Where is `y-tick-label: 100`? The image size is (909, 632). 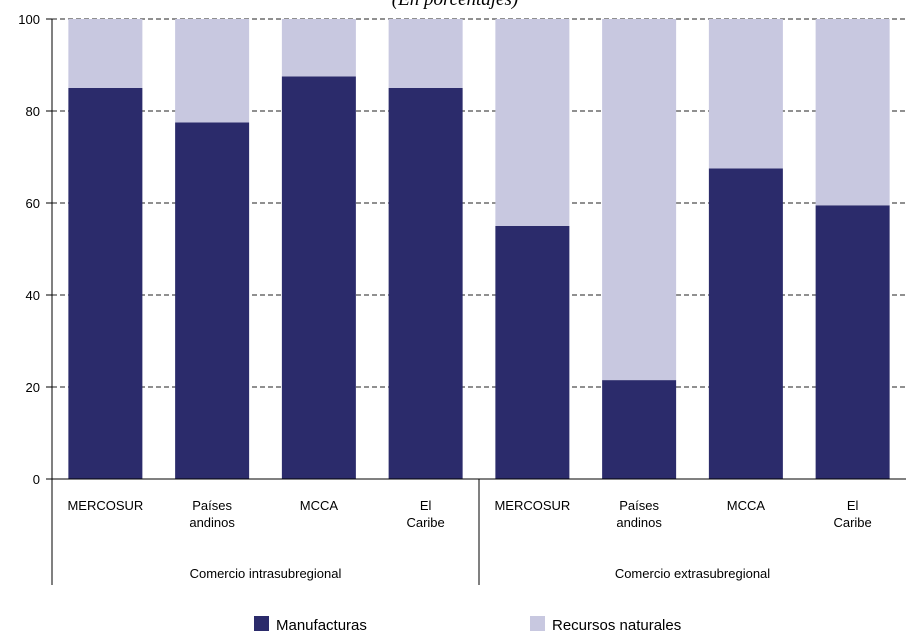 y-tick-label: 100 is located at coordinates (29, 19).